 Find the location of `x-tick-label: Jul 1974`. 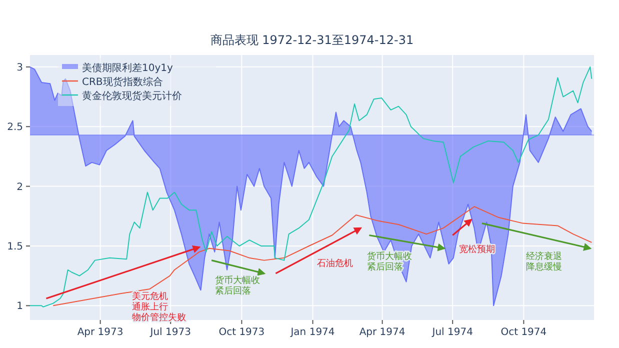

x-tick-label: Jul 1974 is located at coordinates (452, 332).